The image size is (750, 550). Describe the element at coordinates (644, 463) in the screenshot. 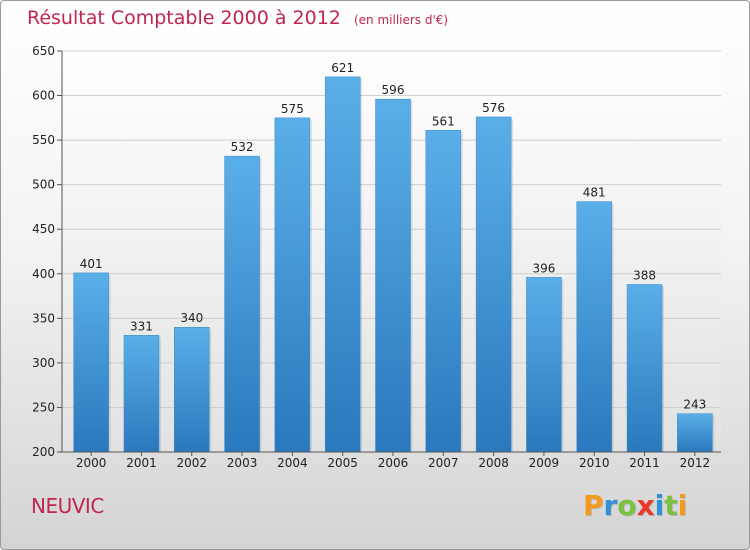

I see `x-tick-label: 2011` at that location.